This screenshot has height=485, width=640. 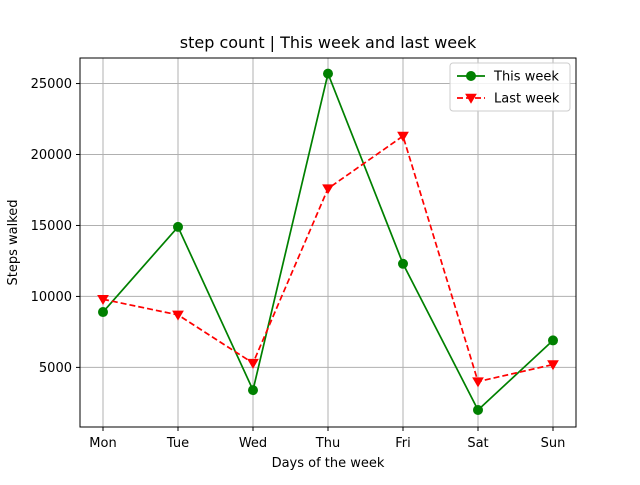 I want to click on legend-marker-last-week, so click(x=471, y=98).